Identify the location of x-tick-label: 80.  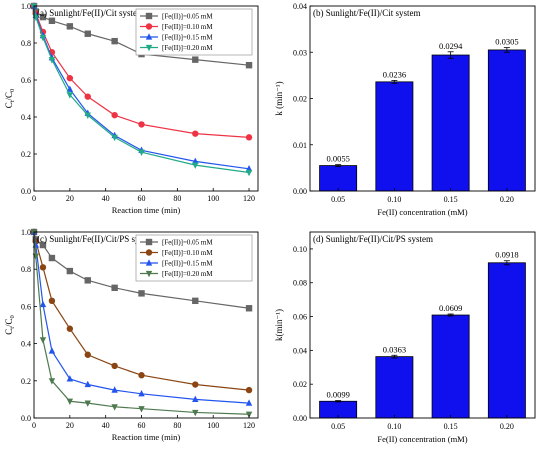
(177, 198).